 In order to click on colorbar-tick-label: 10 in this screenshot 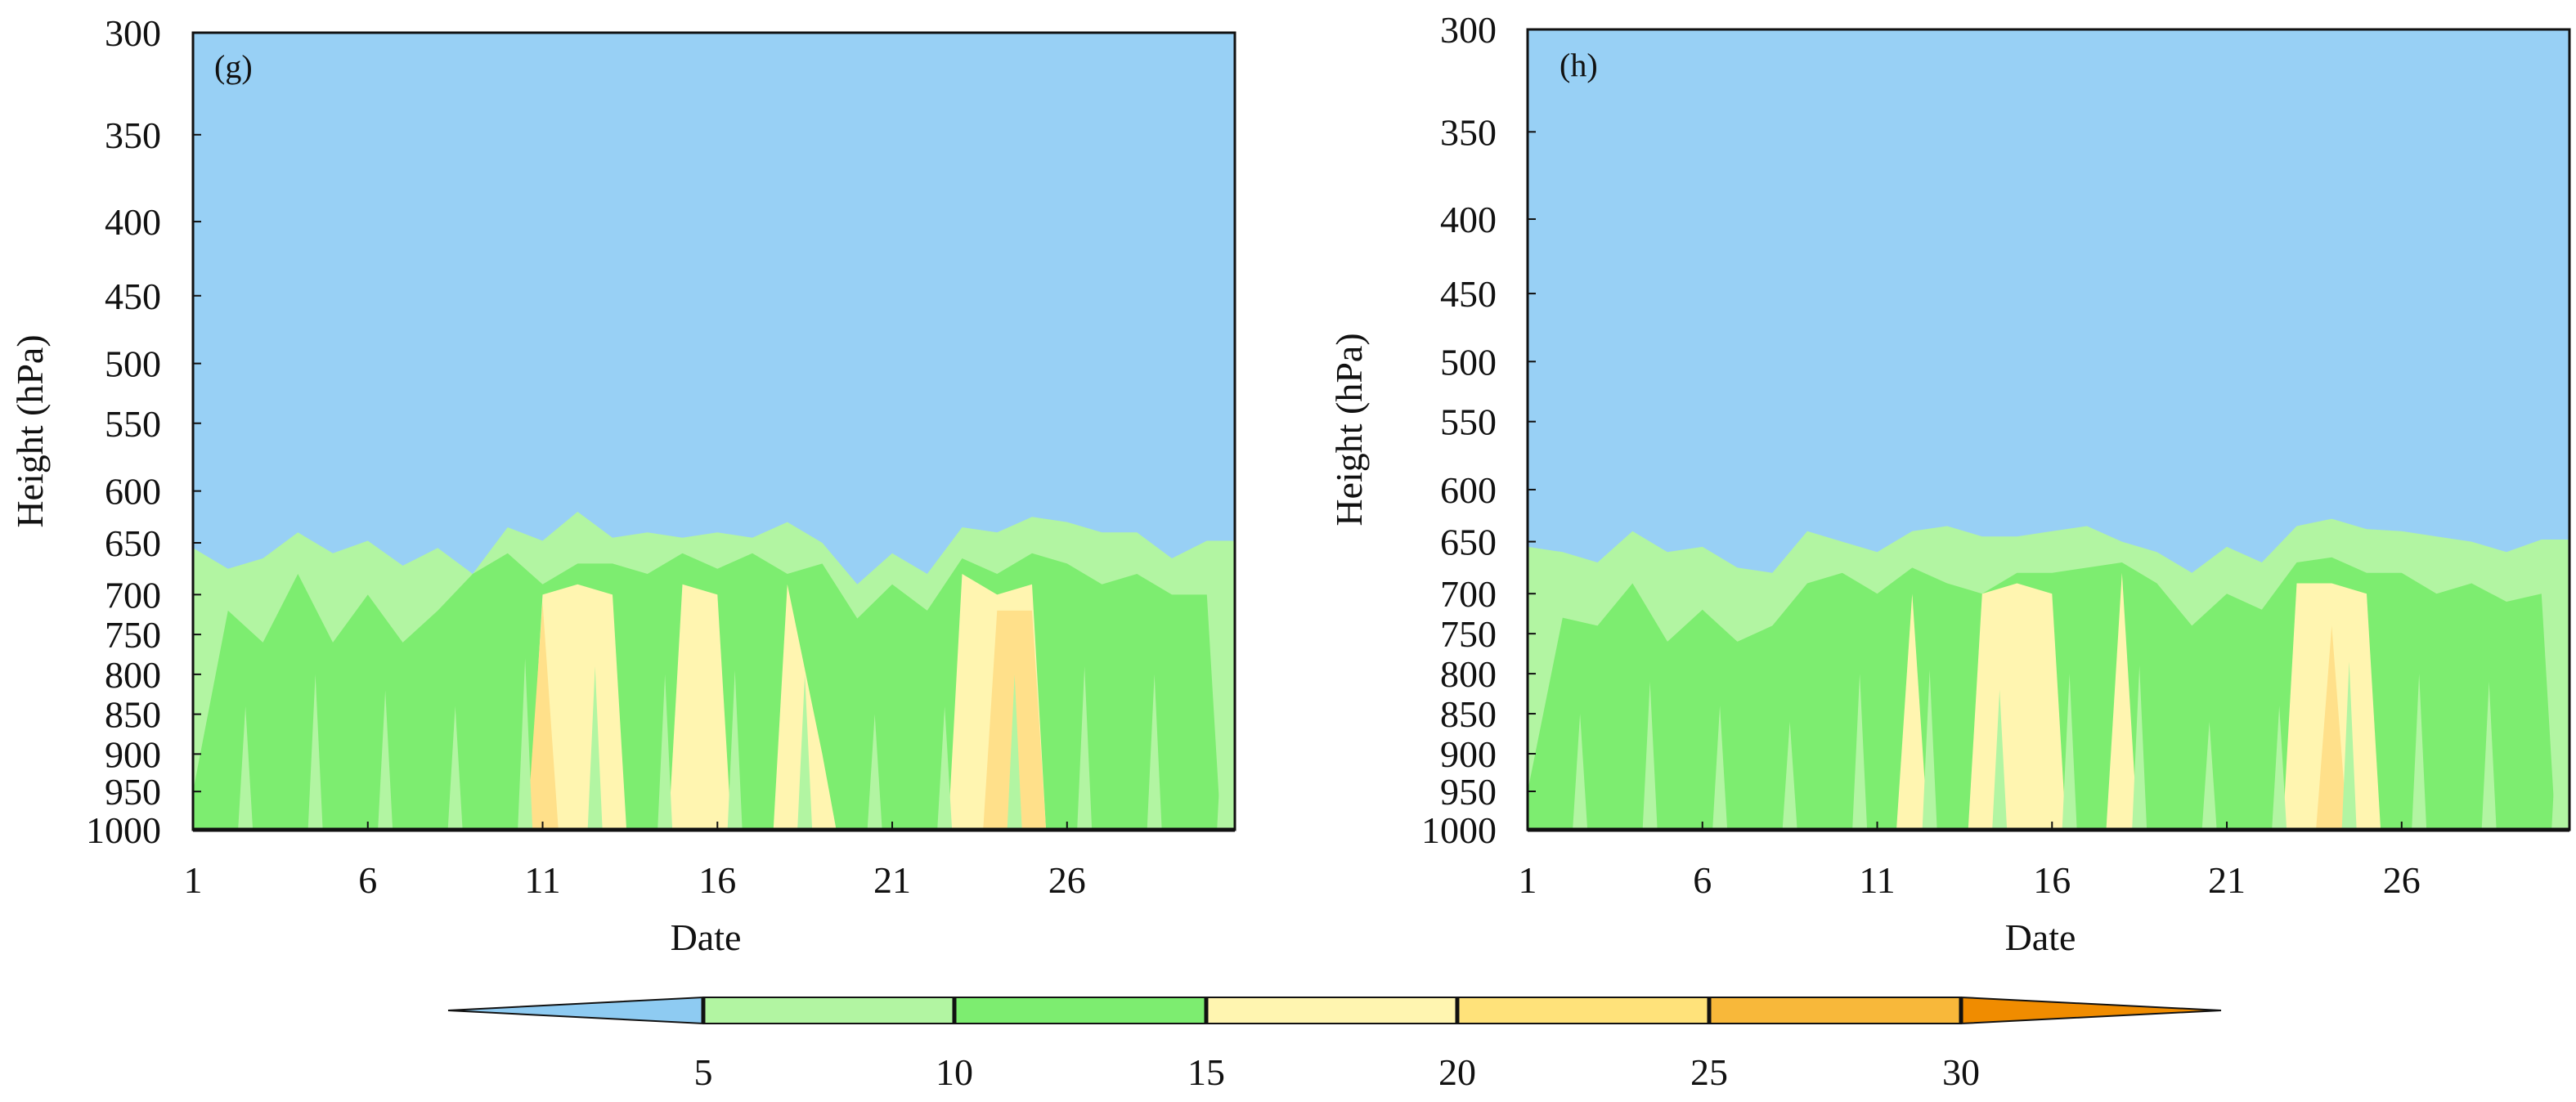, I will do `click(954, 1072)`.